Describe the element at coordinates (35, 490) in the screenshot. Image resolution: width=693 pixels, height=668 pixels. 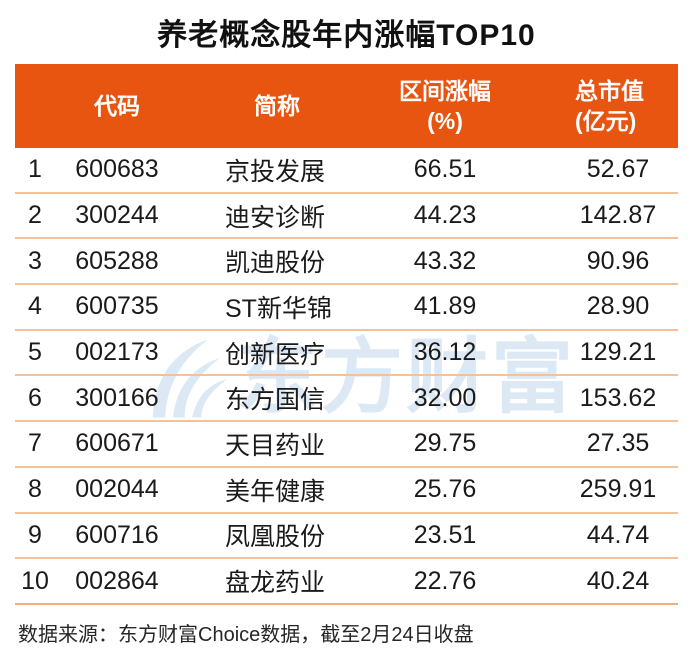
I see `cell-rank: 8` at that location.